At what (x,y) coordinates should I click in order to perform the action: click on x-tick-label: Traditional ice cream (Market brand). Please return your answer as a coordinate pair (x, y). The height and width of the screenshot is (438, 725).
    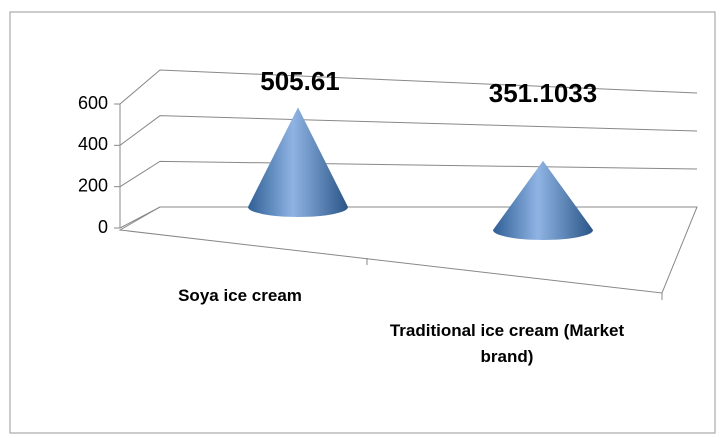
    Looking at the image, I should click on (507, 343).